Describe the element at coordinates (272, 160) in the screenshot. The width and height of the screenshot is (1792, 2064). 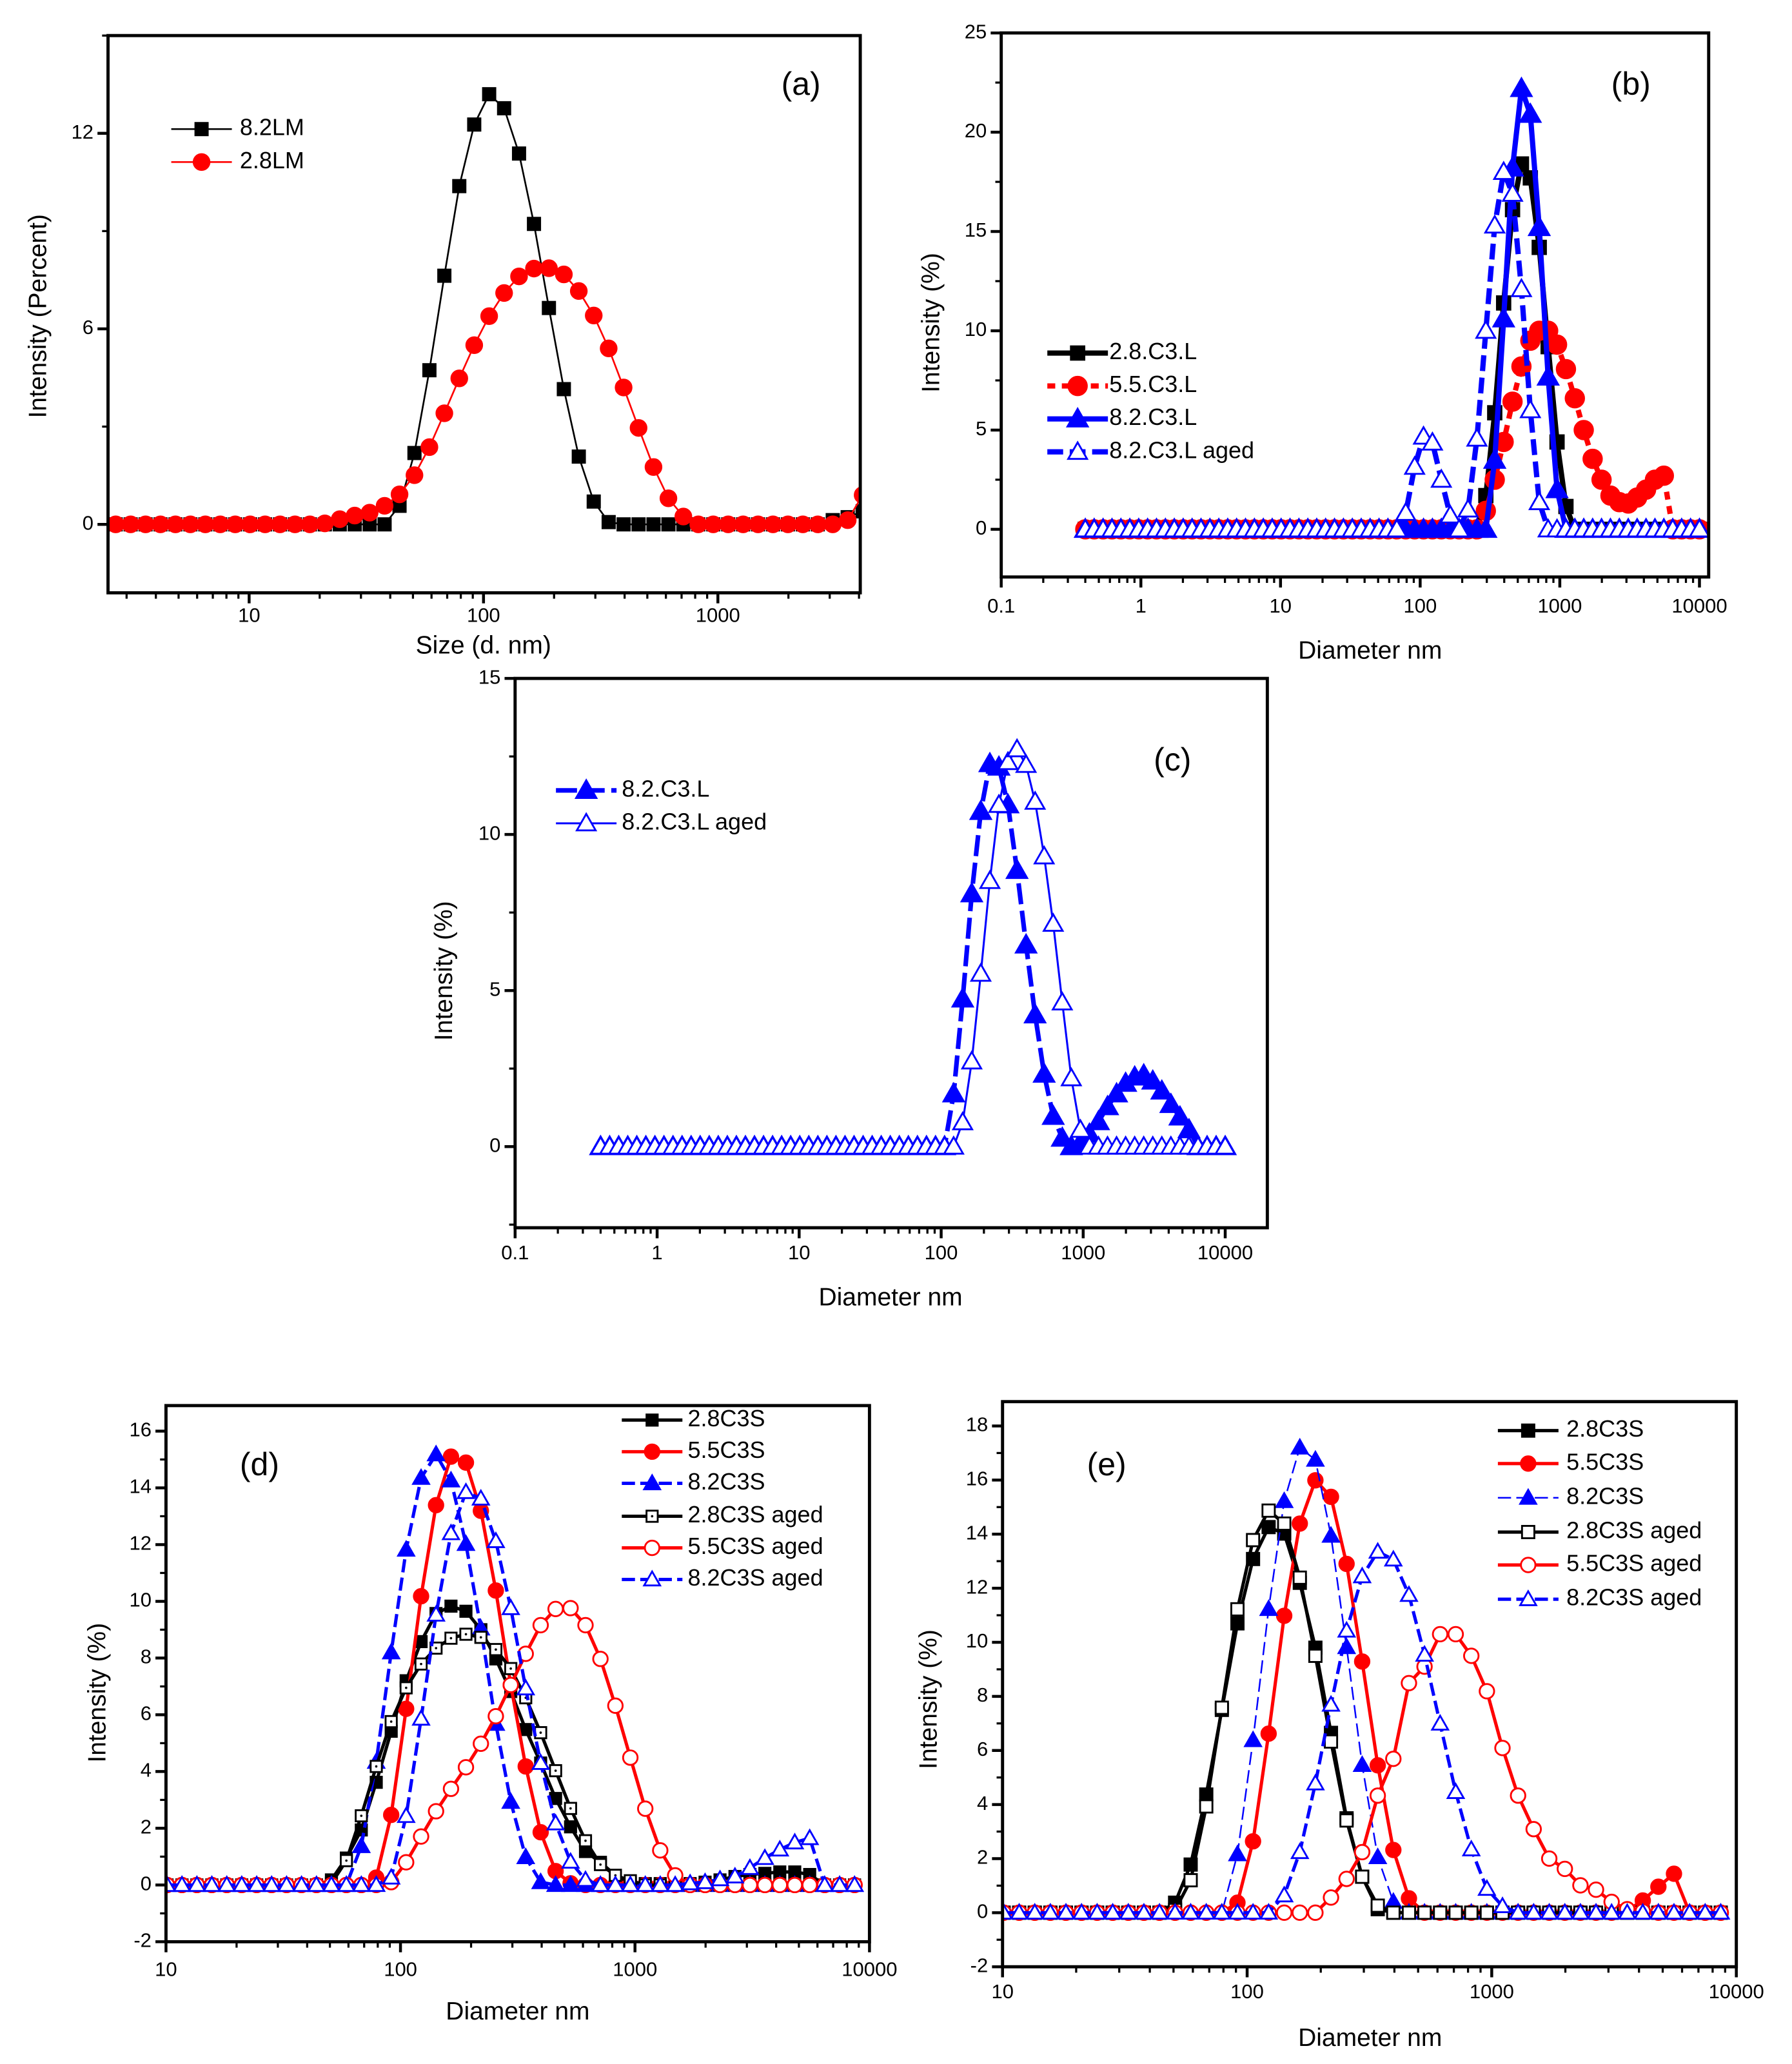
I see `legend-label: 2.8LM` at that location.